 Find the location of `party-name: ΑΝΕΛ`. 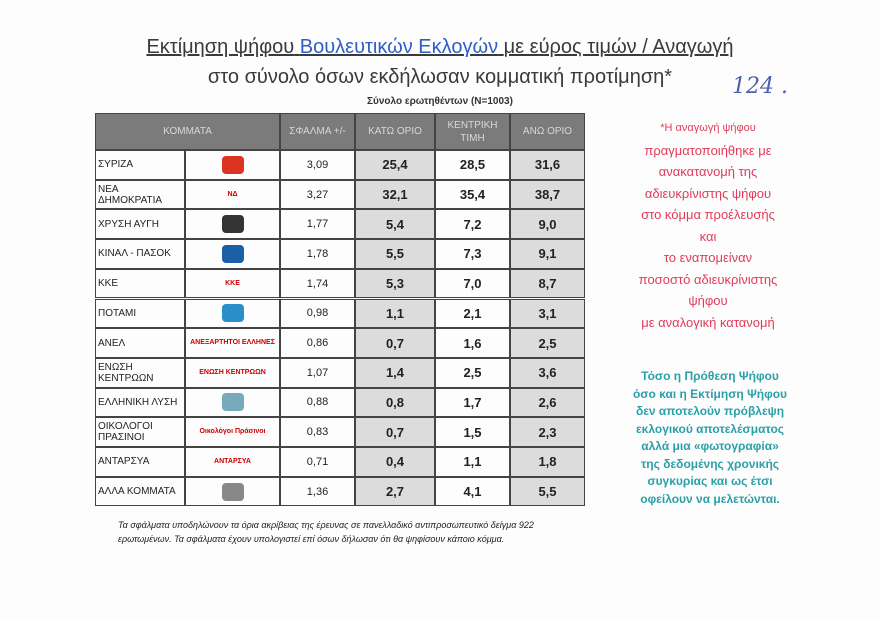

party-name: ΑΝΕΛ is located at coordinates (140, 343).